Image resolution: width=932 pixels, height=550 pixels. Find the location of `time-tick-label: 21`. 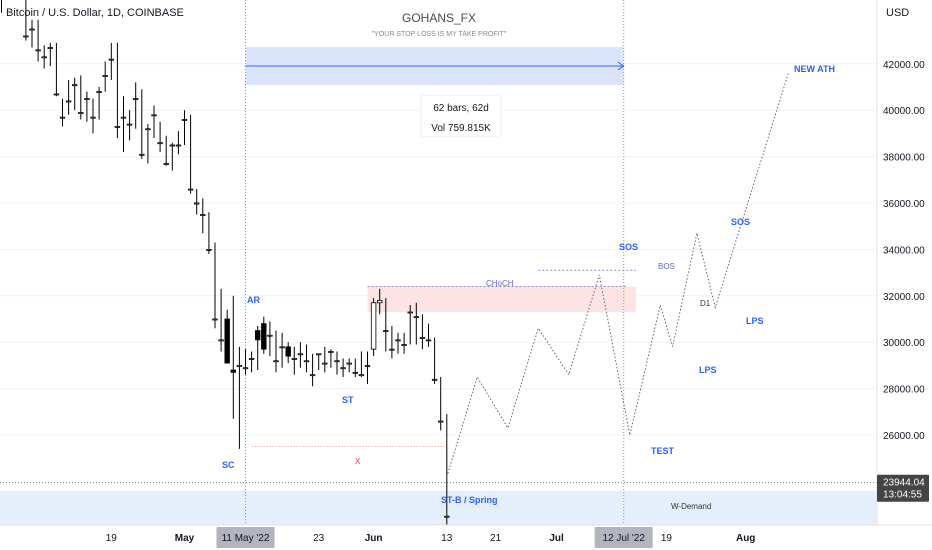

time-tick-label: 21 is located at coordinates (496, 538).